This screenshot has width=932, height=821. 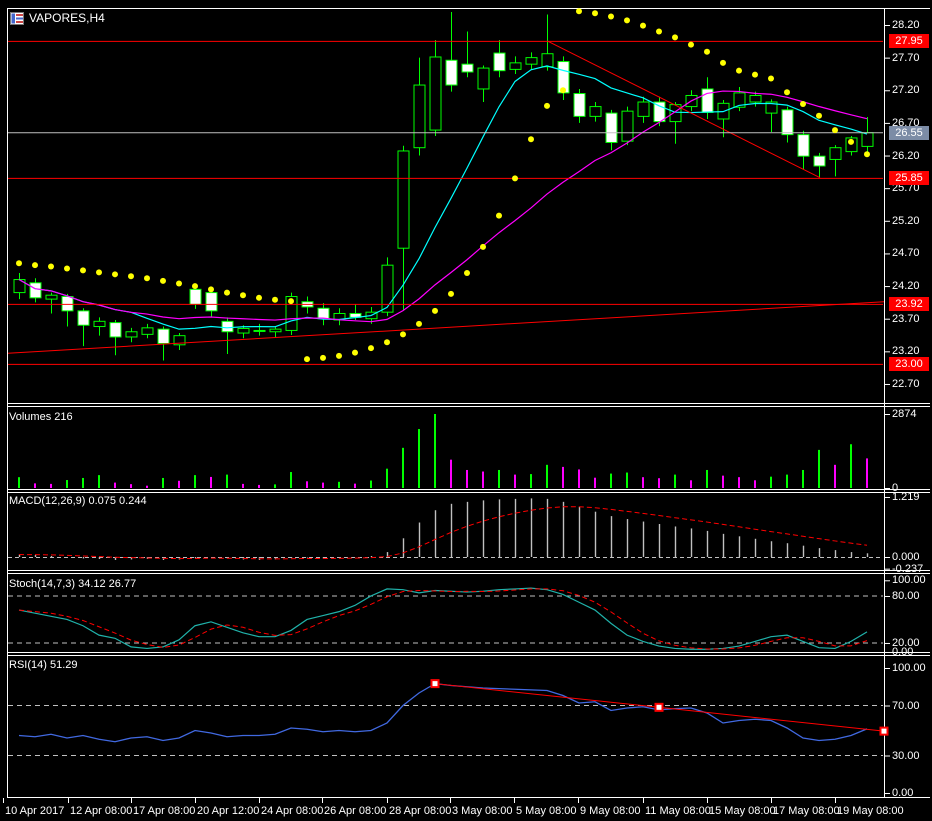 What do you see at coordinates (903, 793) in the screenshot?
I see `axis-label: 0.00` at bounding box center [903, 793].